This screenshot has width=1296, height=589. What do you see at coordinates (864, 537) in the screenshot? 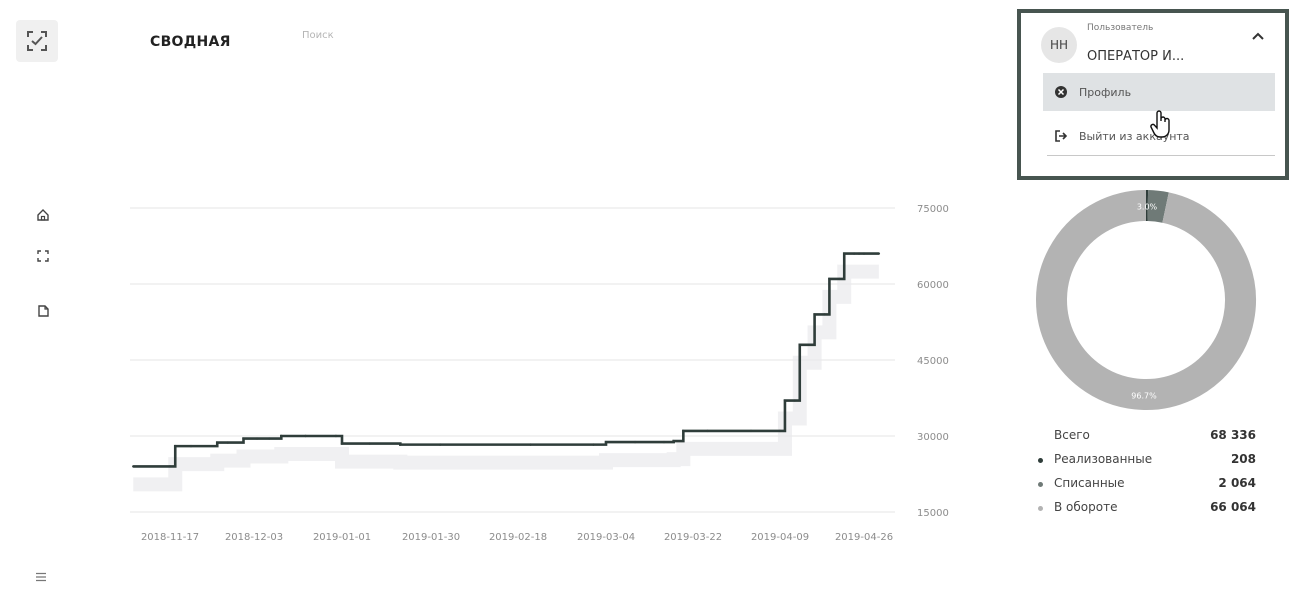
I see `x-tick-label: 2019-04-26` at bounding box center [864, 537].